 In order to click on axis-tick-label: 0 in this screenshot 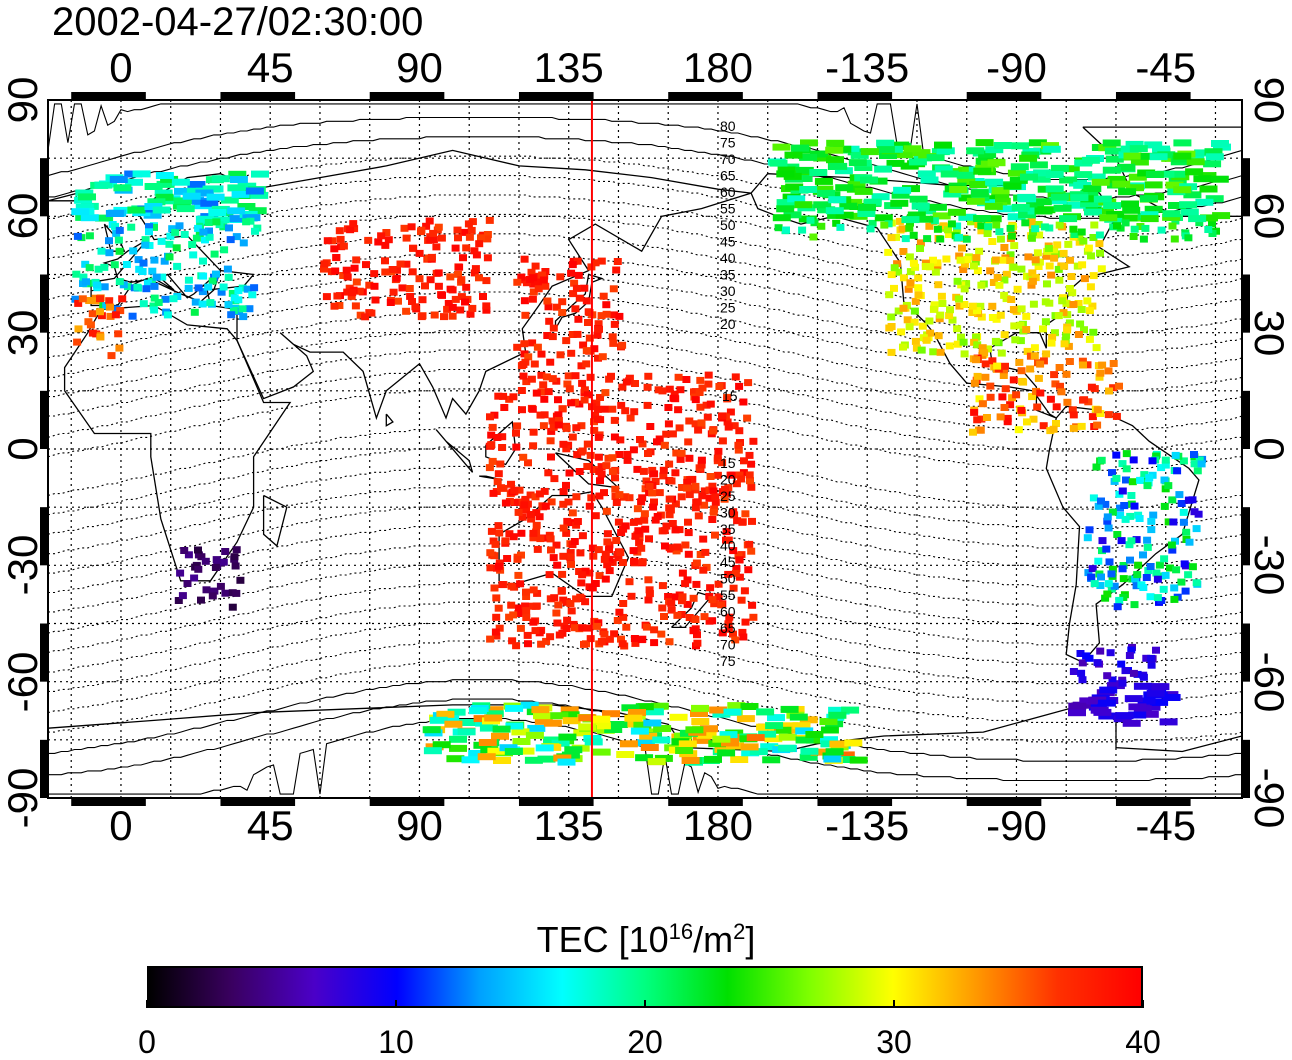, I will do `click(23, 449)`.